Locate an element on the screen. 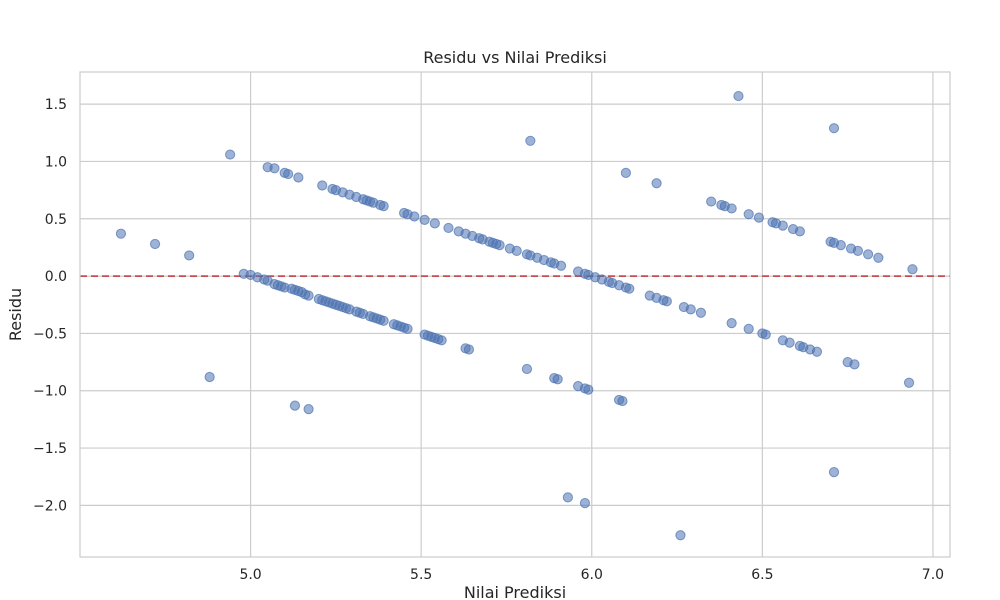  y-tick-label: 0.5 is located at coordinates (56, 220).